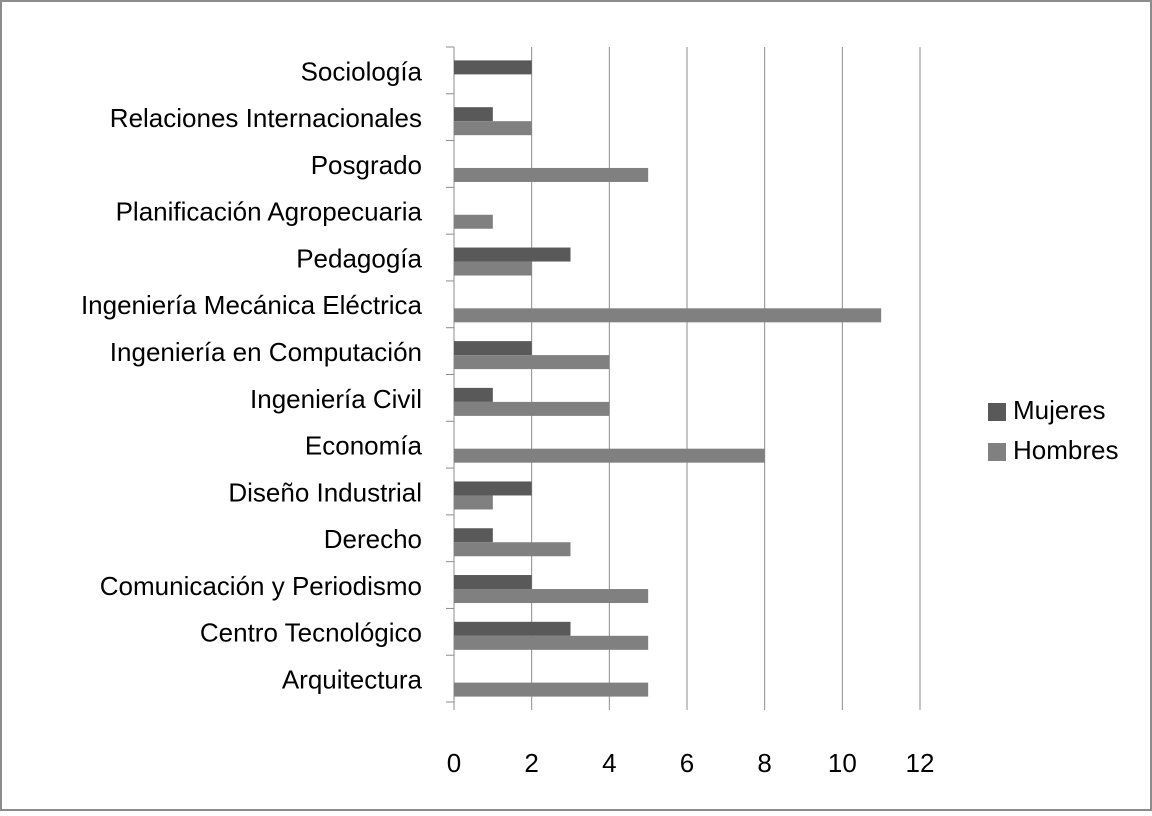 The image size is (1152, 816). What do you see at coordinates (454, 763) in the screenshot?
I see `x-tick-label: 0` at bounding box center [454, 763].